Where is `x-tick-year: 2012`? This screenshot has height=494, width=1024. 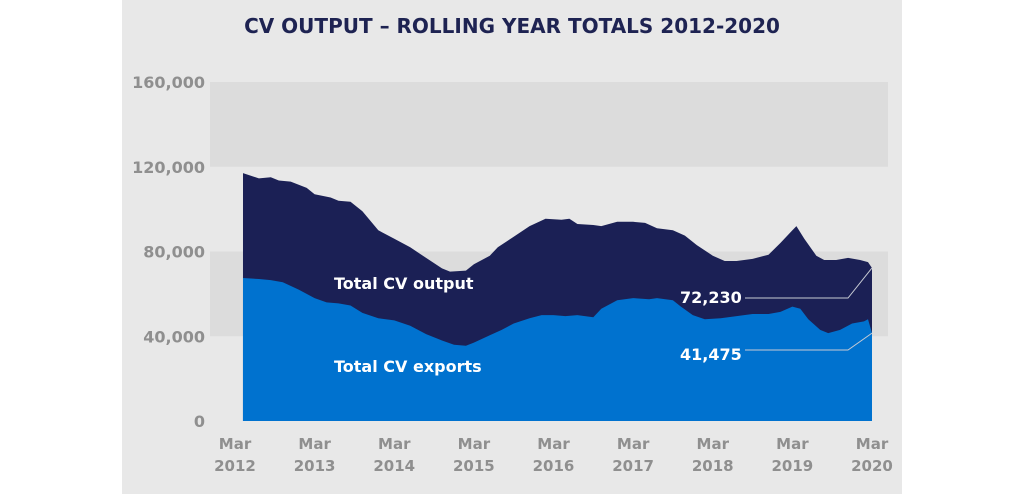 x-tick-year: 2012 is located at coordinates (235, 466).